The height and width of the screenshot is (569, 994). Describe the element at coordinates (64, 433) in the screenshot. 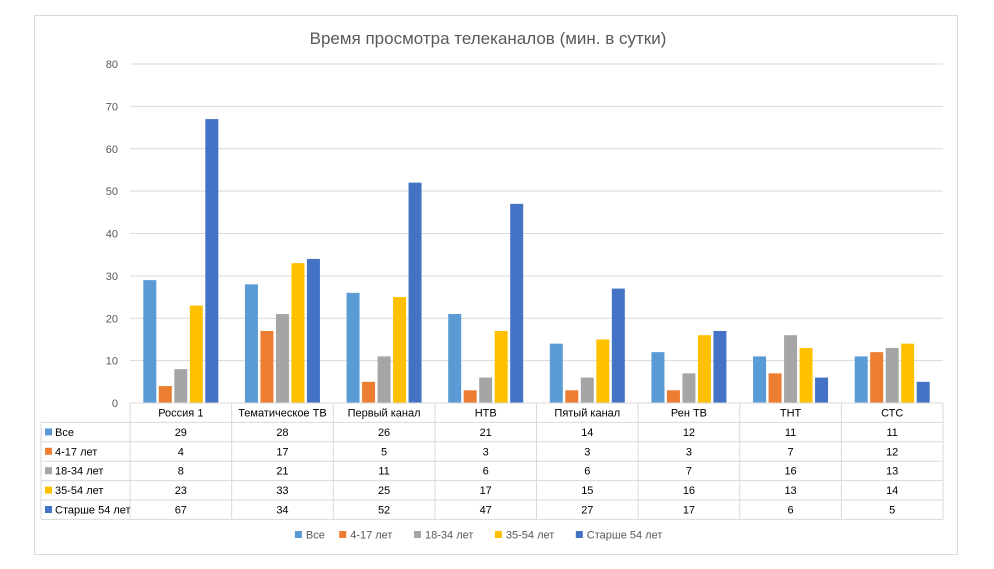

I see `table-series-name: Все` at that location.